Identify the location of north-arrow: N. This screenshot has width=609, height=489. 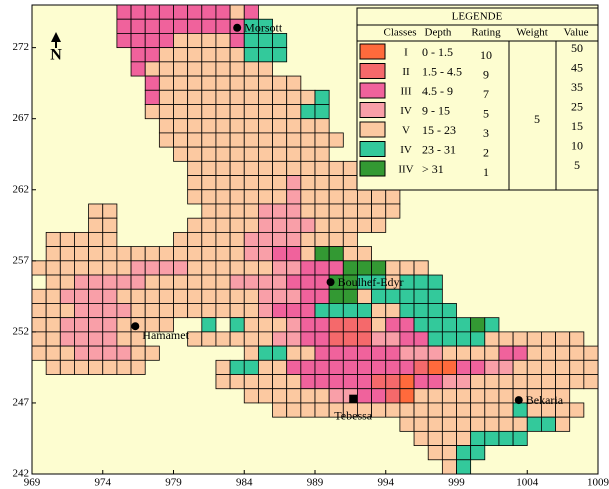
(56, 48).